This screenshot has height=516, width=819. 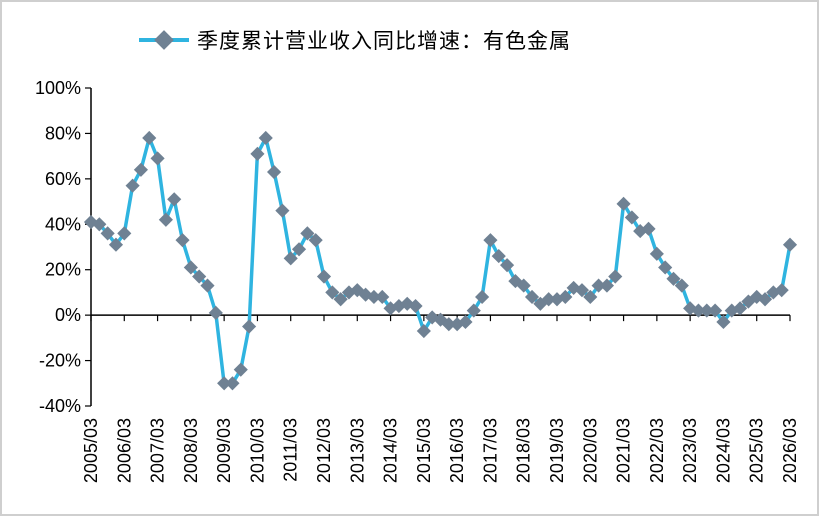 I want to click on legend: 季度累计营业收入同比增速：有色金属, so click(x=355, y=41).